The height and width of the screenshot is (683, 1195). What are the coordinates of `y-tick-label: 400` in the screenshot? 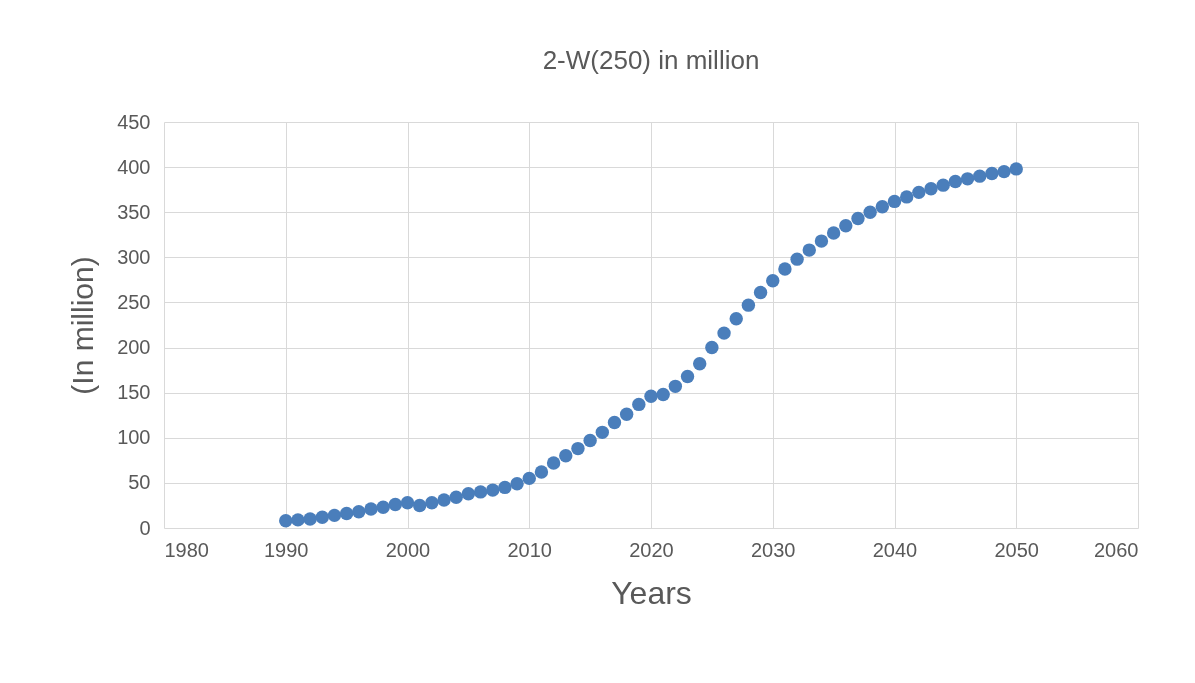 It's located at (134, 166).